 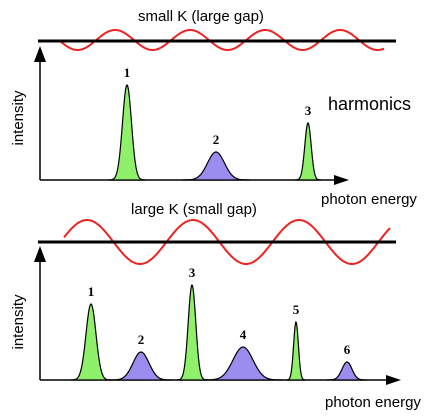 What do you see at coordinates (341, 180) in the screenshot?
I see `top-x-axis-arrow-icon` at bounding box center [341, 180].